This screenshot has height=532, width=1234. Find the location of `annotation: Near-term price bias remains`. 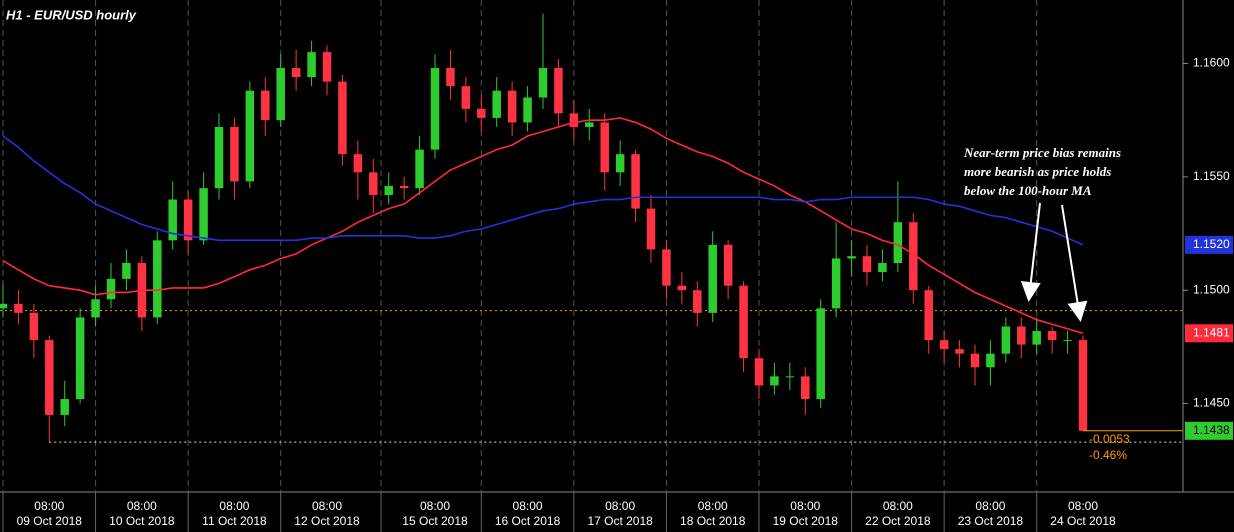

annotation: Near-term price bias remains is located at coordinates (1042, 152).